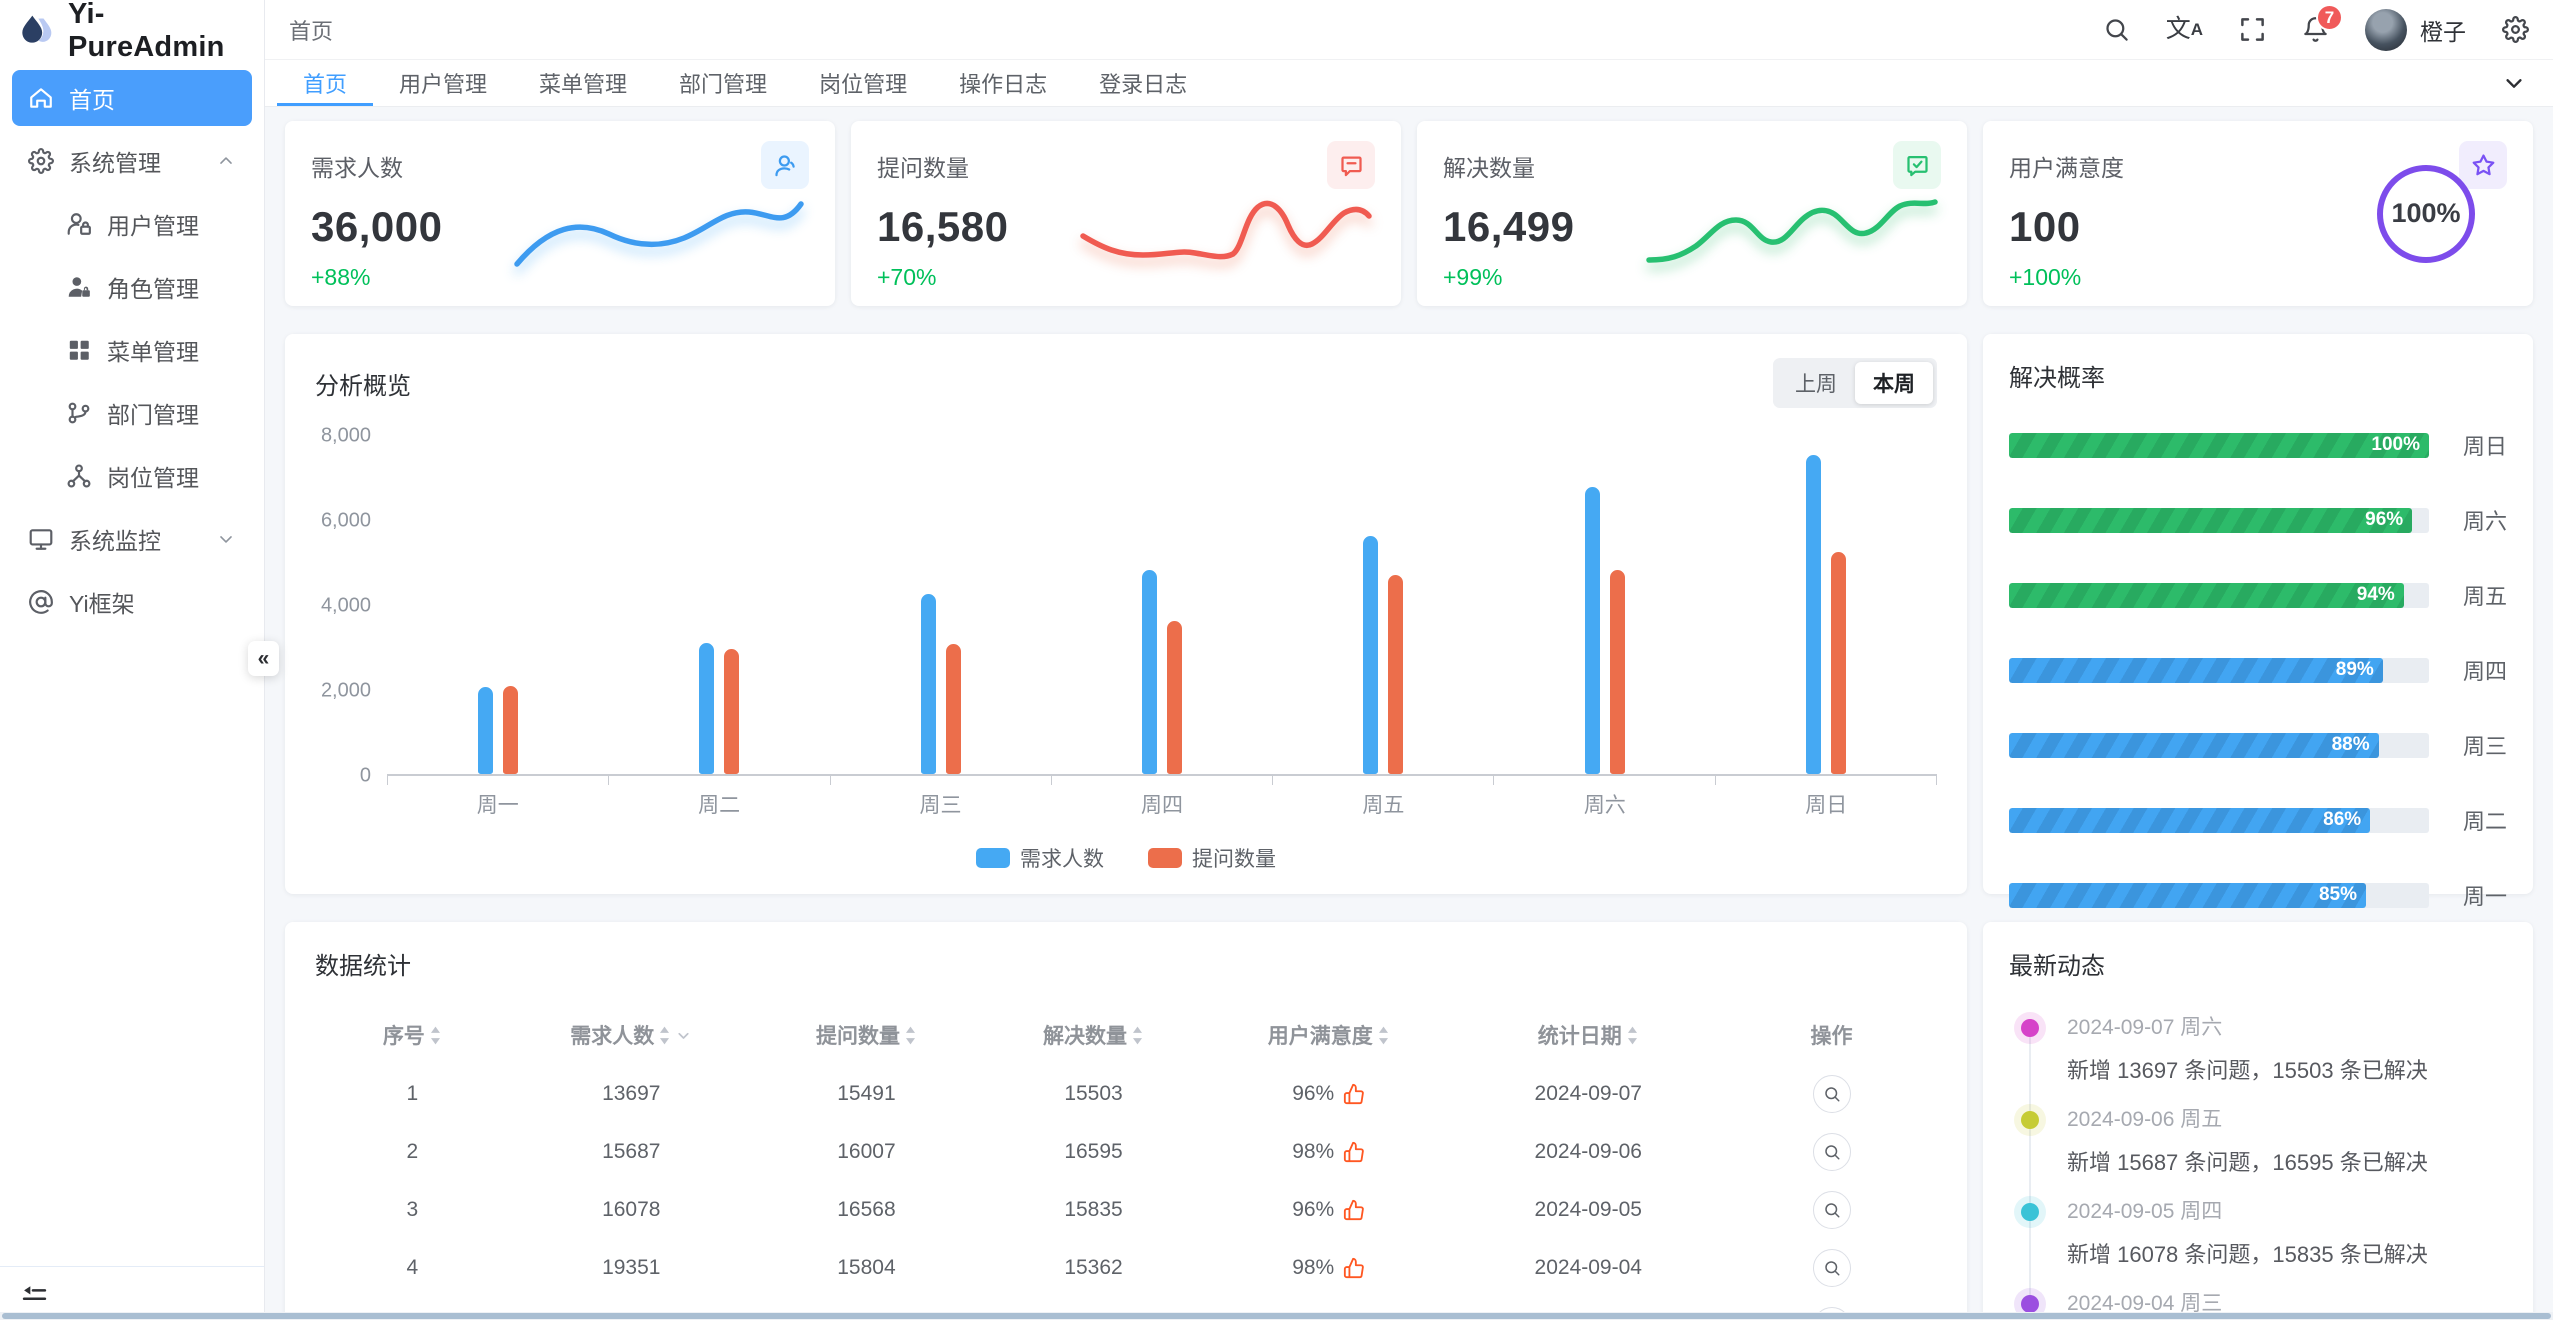 This screenshot has width=2553, height=1320. I want to click on table-header-需求人数: 需求人数, so click(631, 1035).